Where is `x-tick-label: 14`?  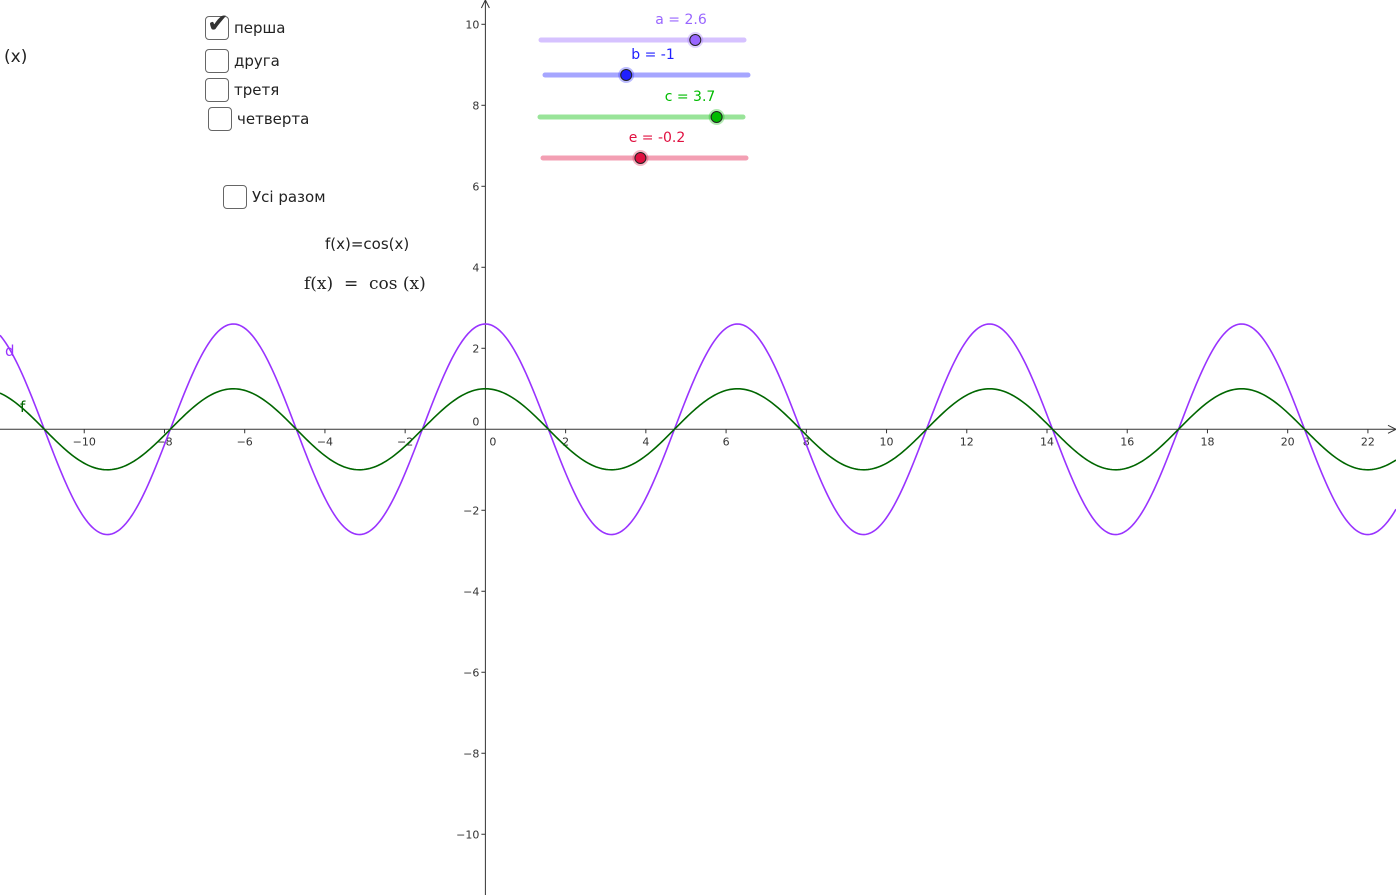 x-tick-label: 14 is located at coordinates (1047, 441).